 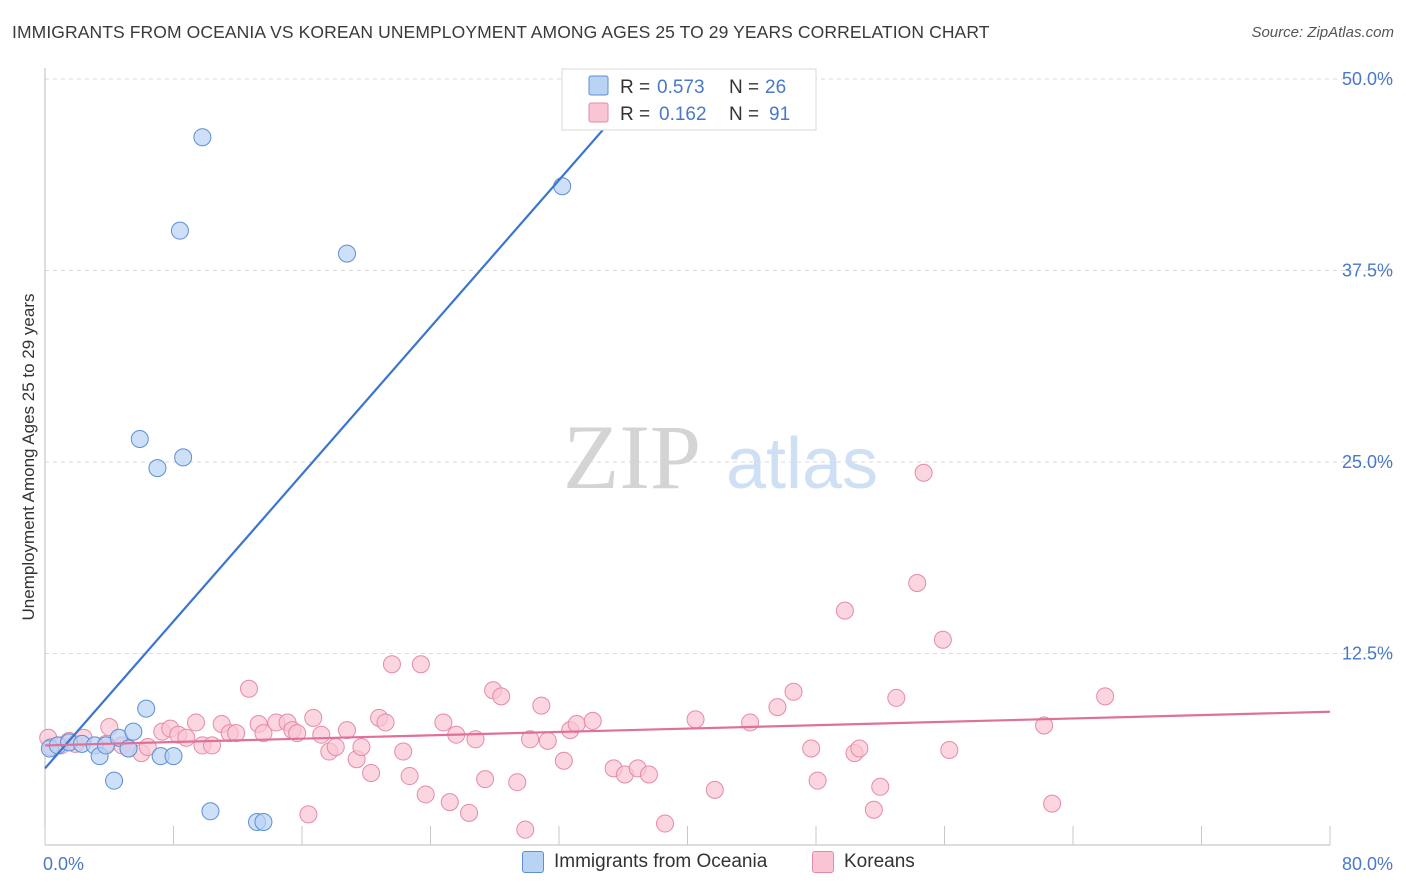 I want to click on correlation-legend: R = 0.573 N = 26 R = 0.162 N = 91, so click(x=689, y=99).